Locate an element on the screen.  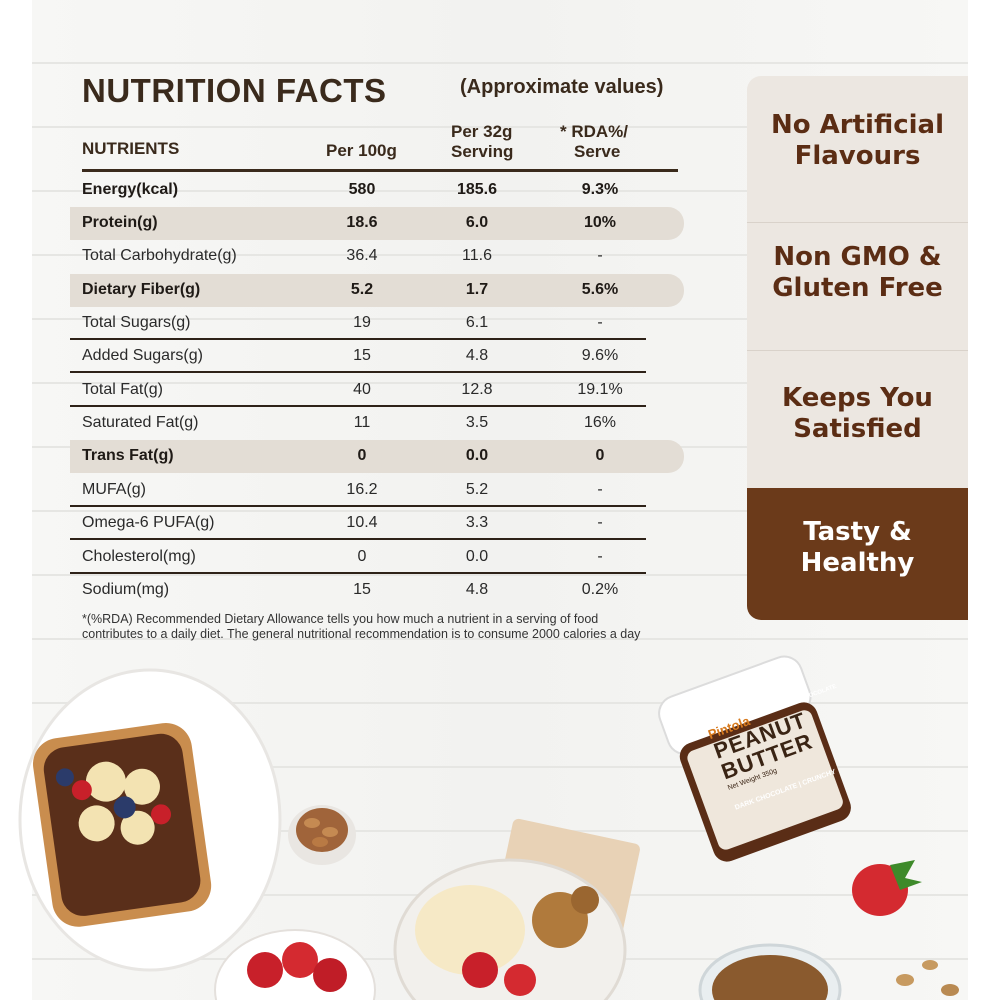
granola-jar-image is located at coordinates (770, 971).